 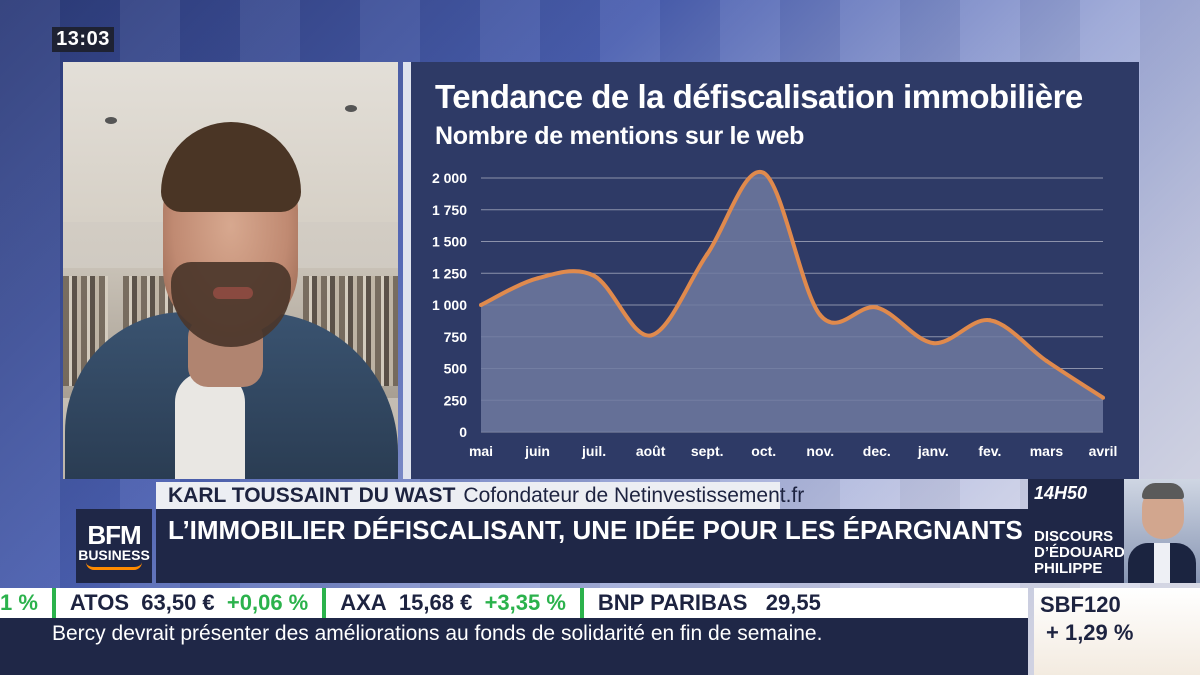 I want to click on chart-subtitle: Nombre de mentions sur le web, so click(x=620, y=136).